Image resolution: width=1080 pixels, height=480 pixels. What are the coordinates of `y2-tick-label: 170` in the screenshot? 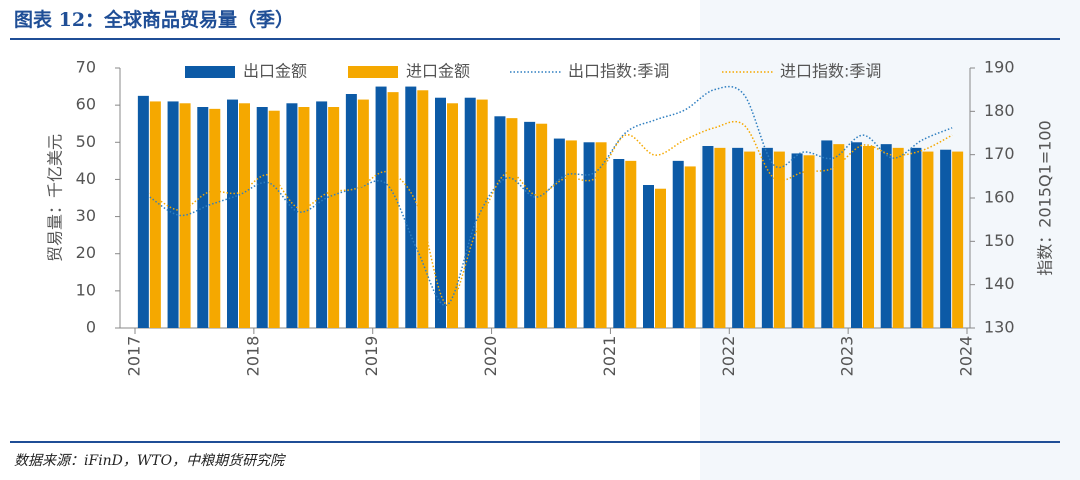 It's located at (999, 153).